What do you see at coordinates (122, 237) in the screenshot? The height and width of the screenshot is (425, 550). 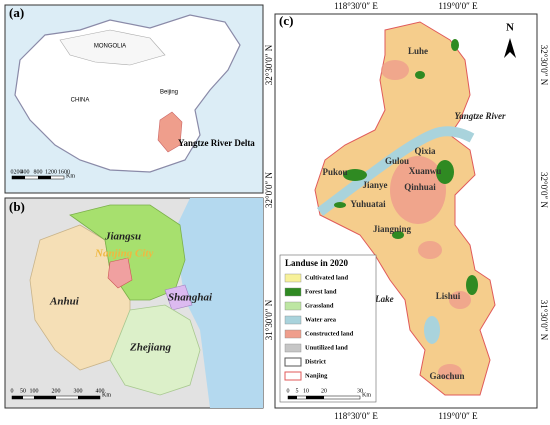 I see `place-label: Jiangsu` at bounding box center [122, 237].